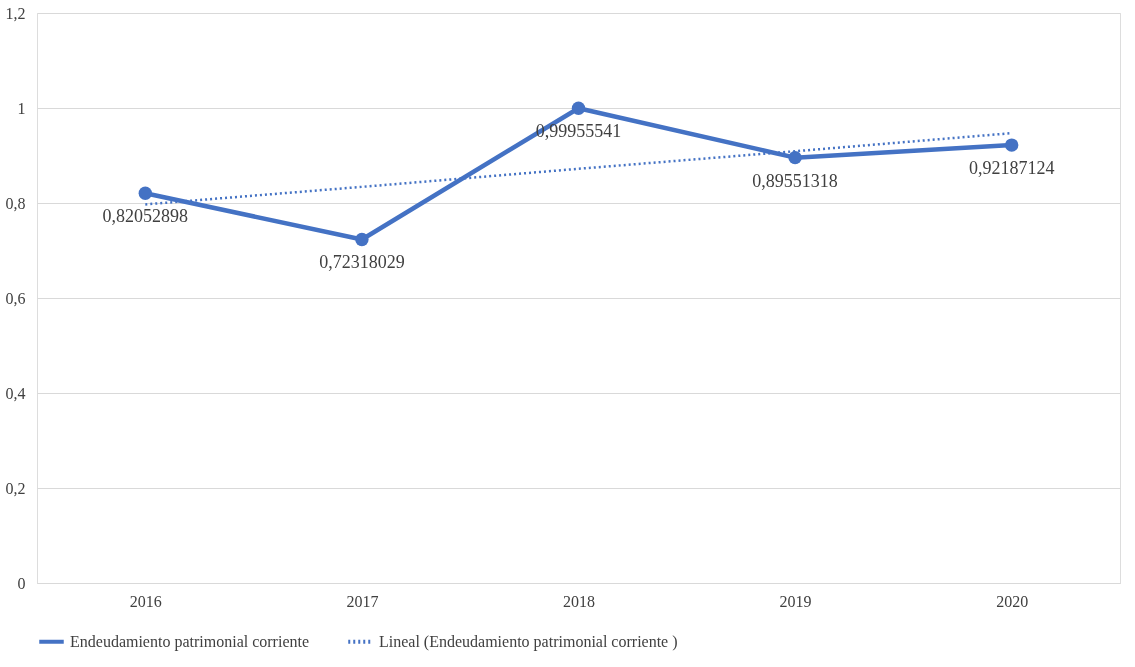  Describe the element at coordinates (795, 180) in the screenshot. I see `data-label: 0,89551318` at that location.